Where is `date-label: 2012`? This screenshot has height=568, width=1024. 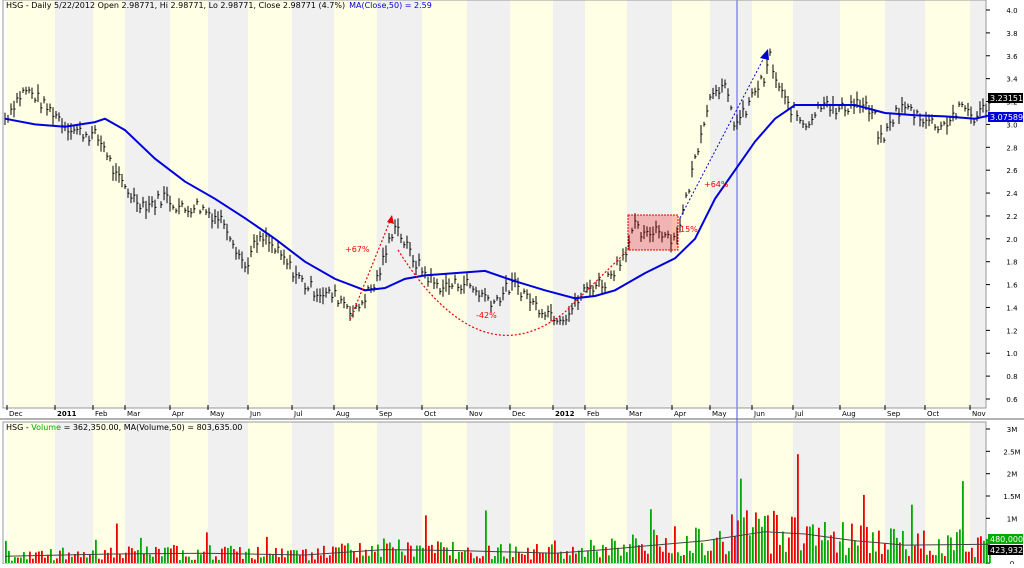 date-label: 2012 is located at coordinates (565, 414).